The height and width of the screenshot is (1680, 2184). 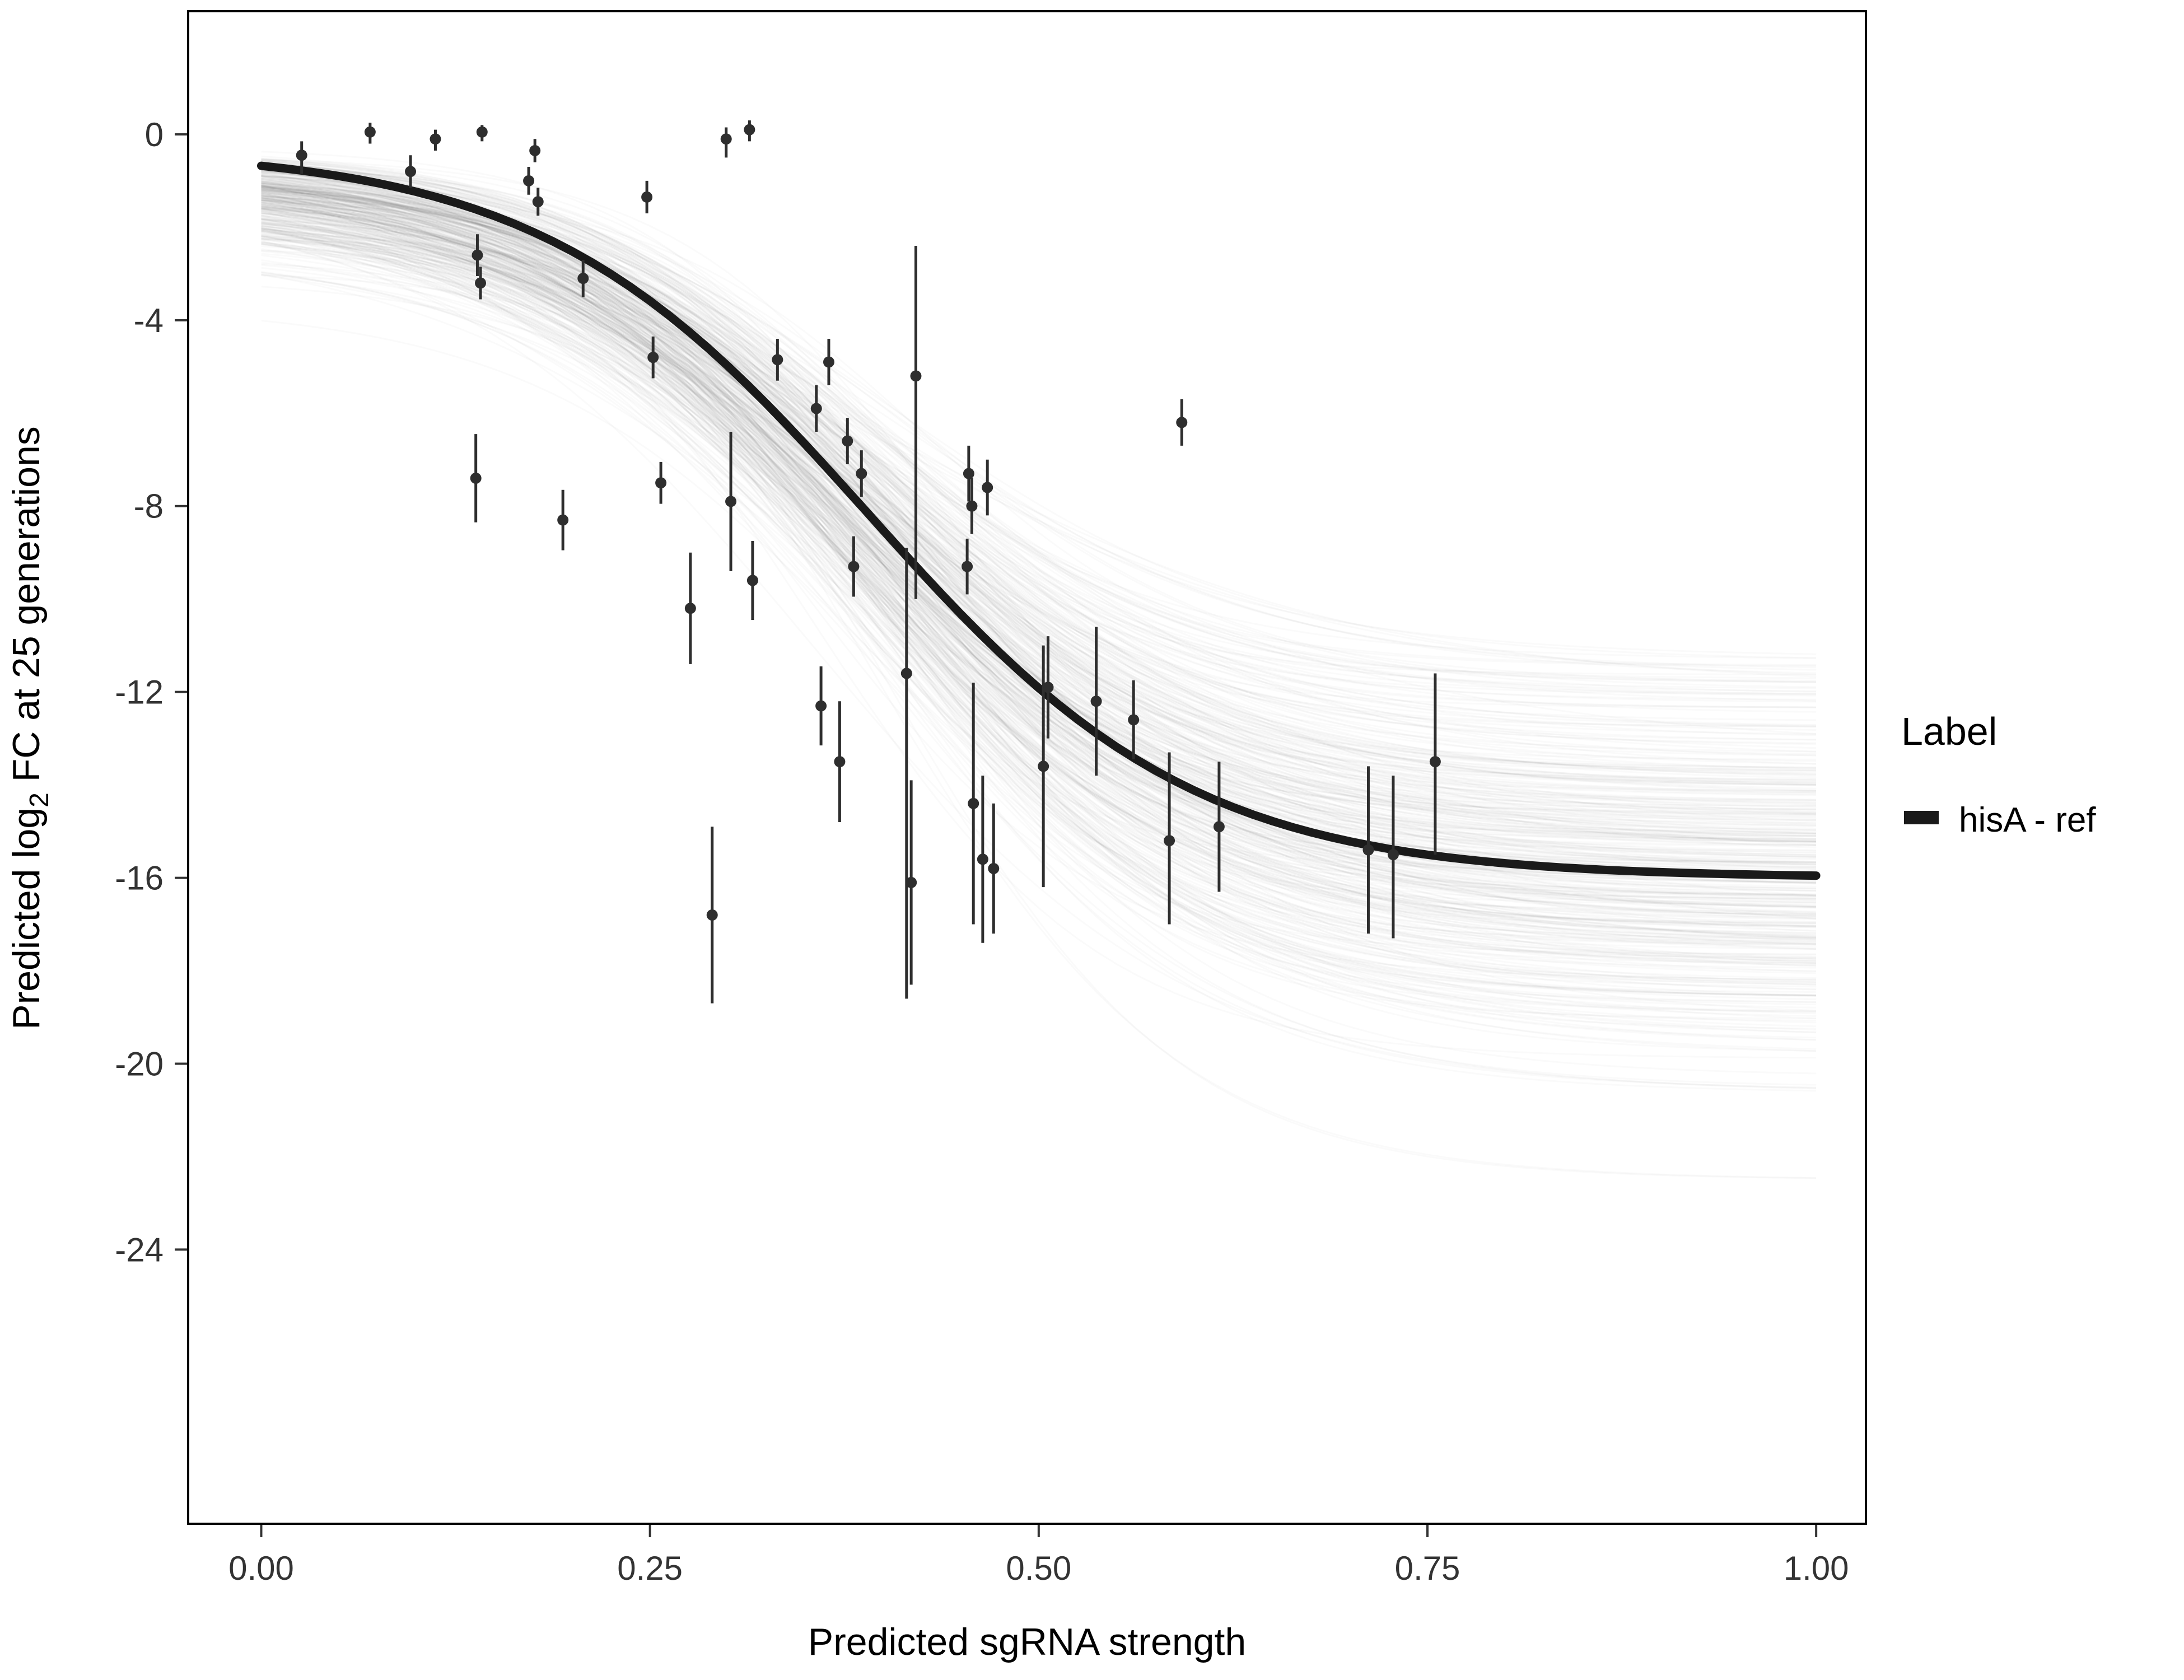 I want to click on y-tick-label: -24, so click(x=140, y=1250).